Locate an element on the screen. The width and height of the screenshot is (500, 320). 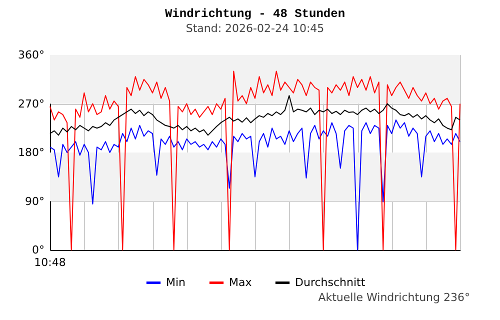
legend-label: Min is located at coordinates (176, 282).